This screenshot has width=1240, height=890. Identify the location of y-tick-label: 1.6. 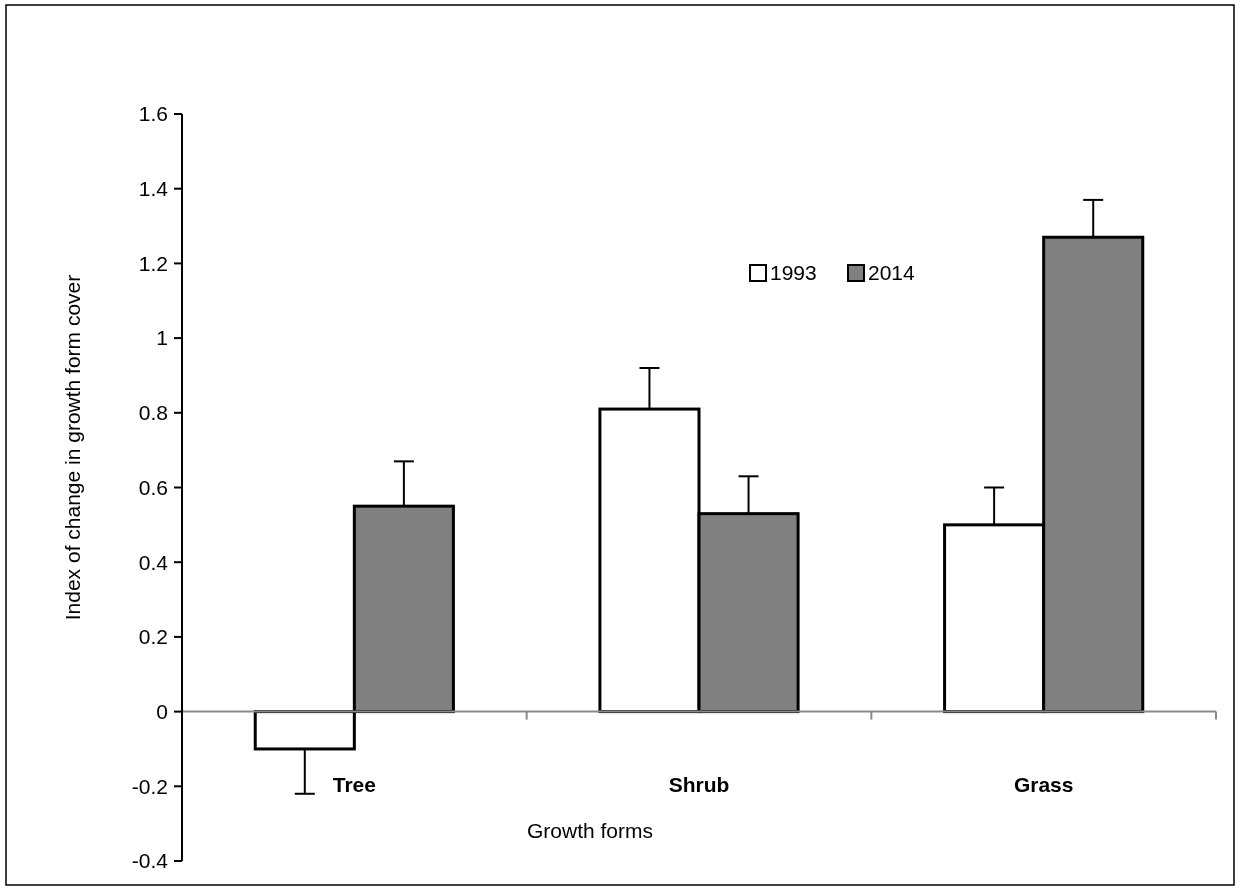
(153, 114).